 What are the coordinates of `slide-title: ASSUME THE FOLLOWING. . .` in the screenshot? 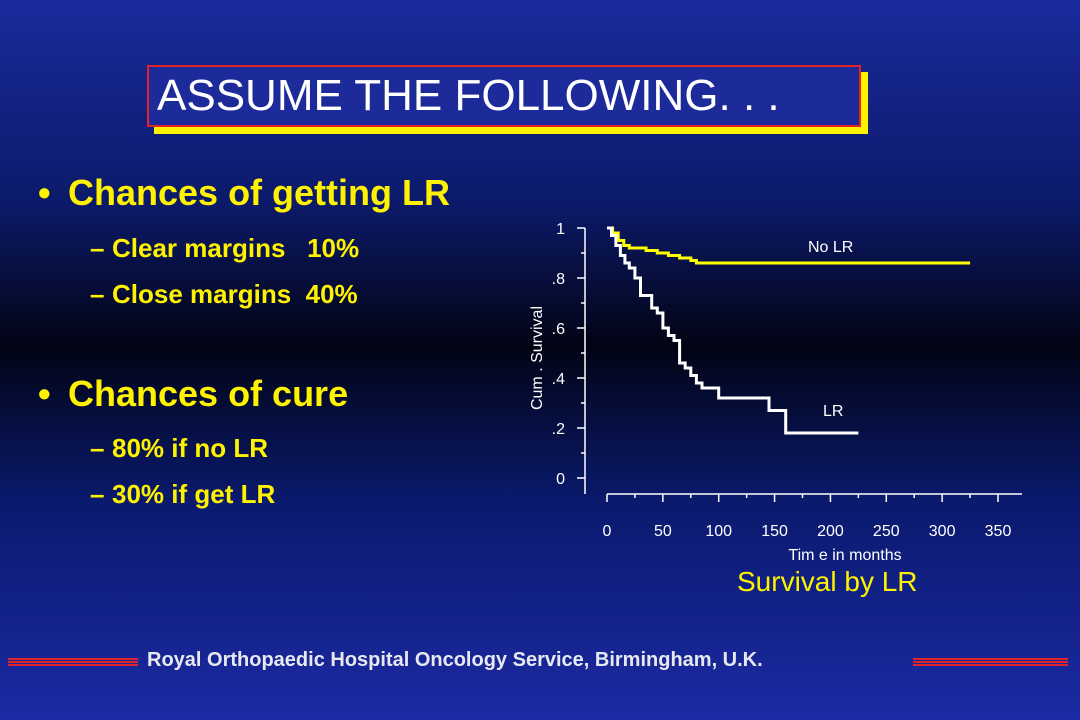 It's located at (504, 96).